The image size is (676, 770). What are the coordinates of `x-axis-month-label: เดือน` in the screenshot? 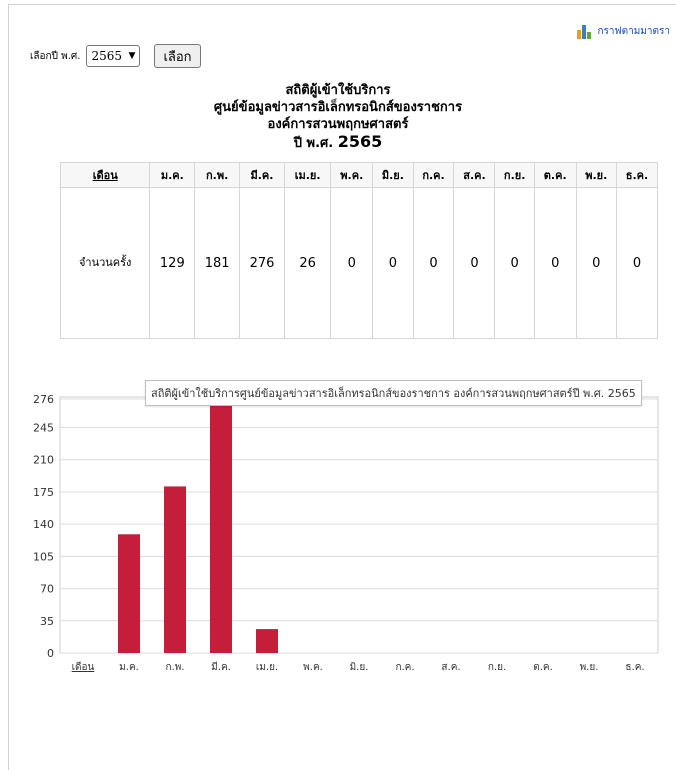 It's located at (83, 667).